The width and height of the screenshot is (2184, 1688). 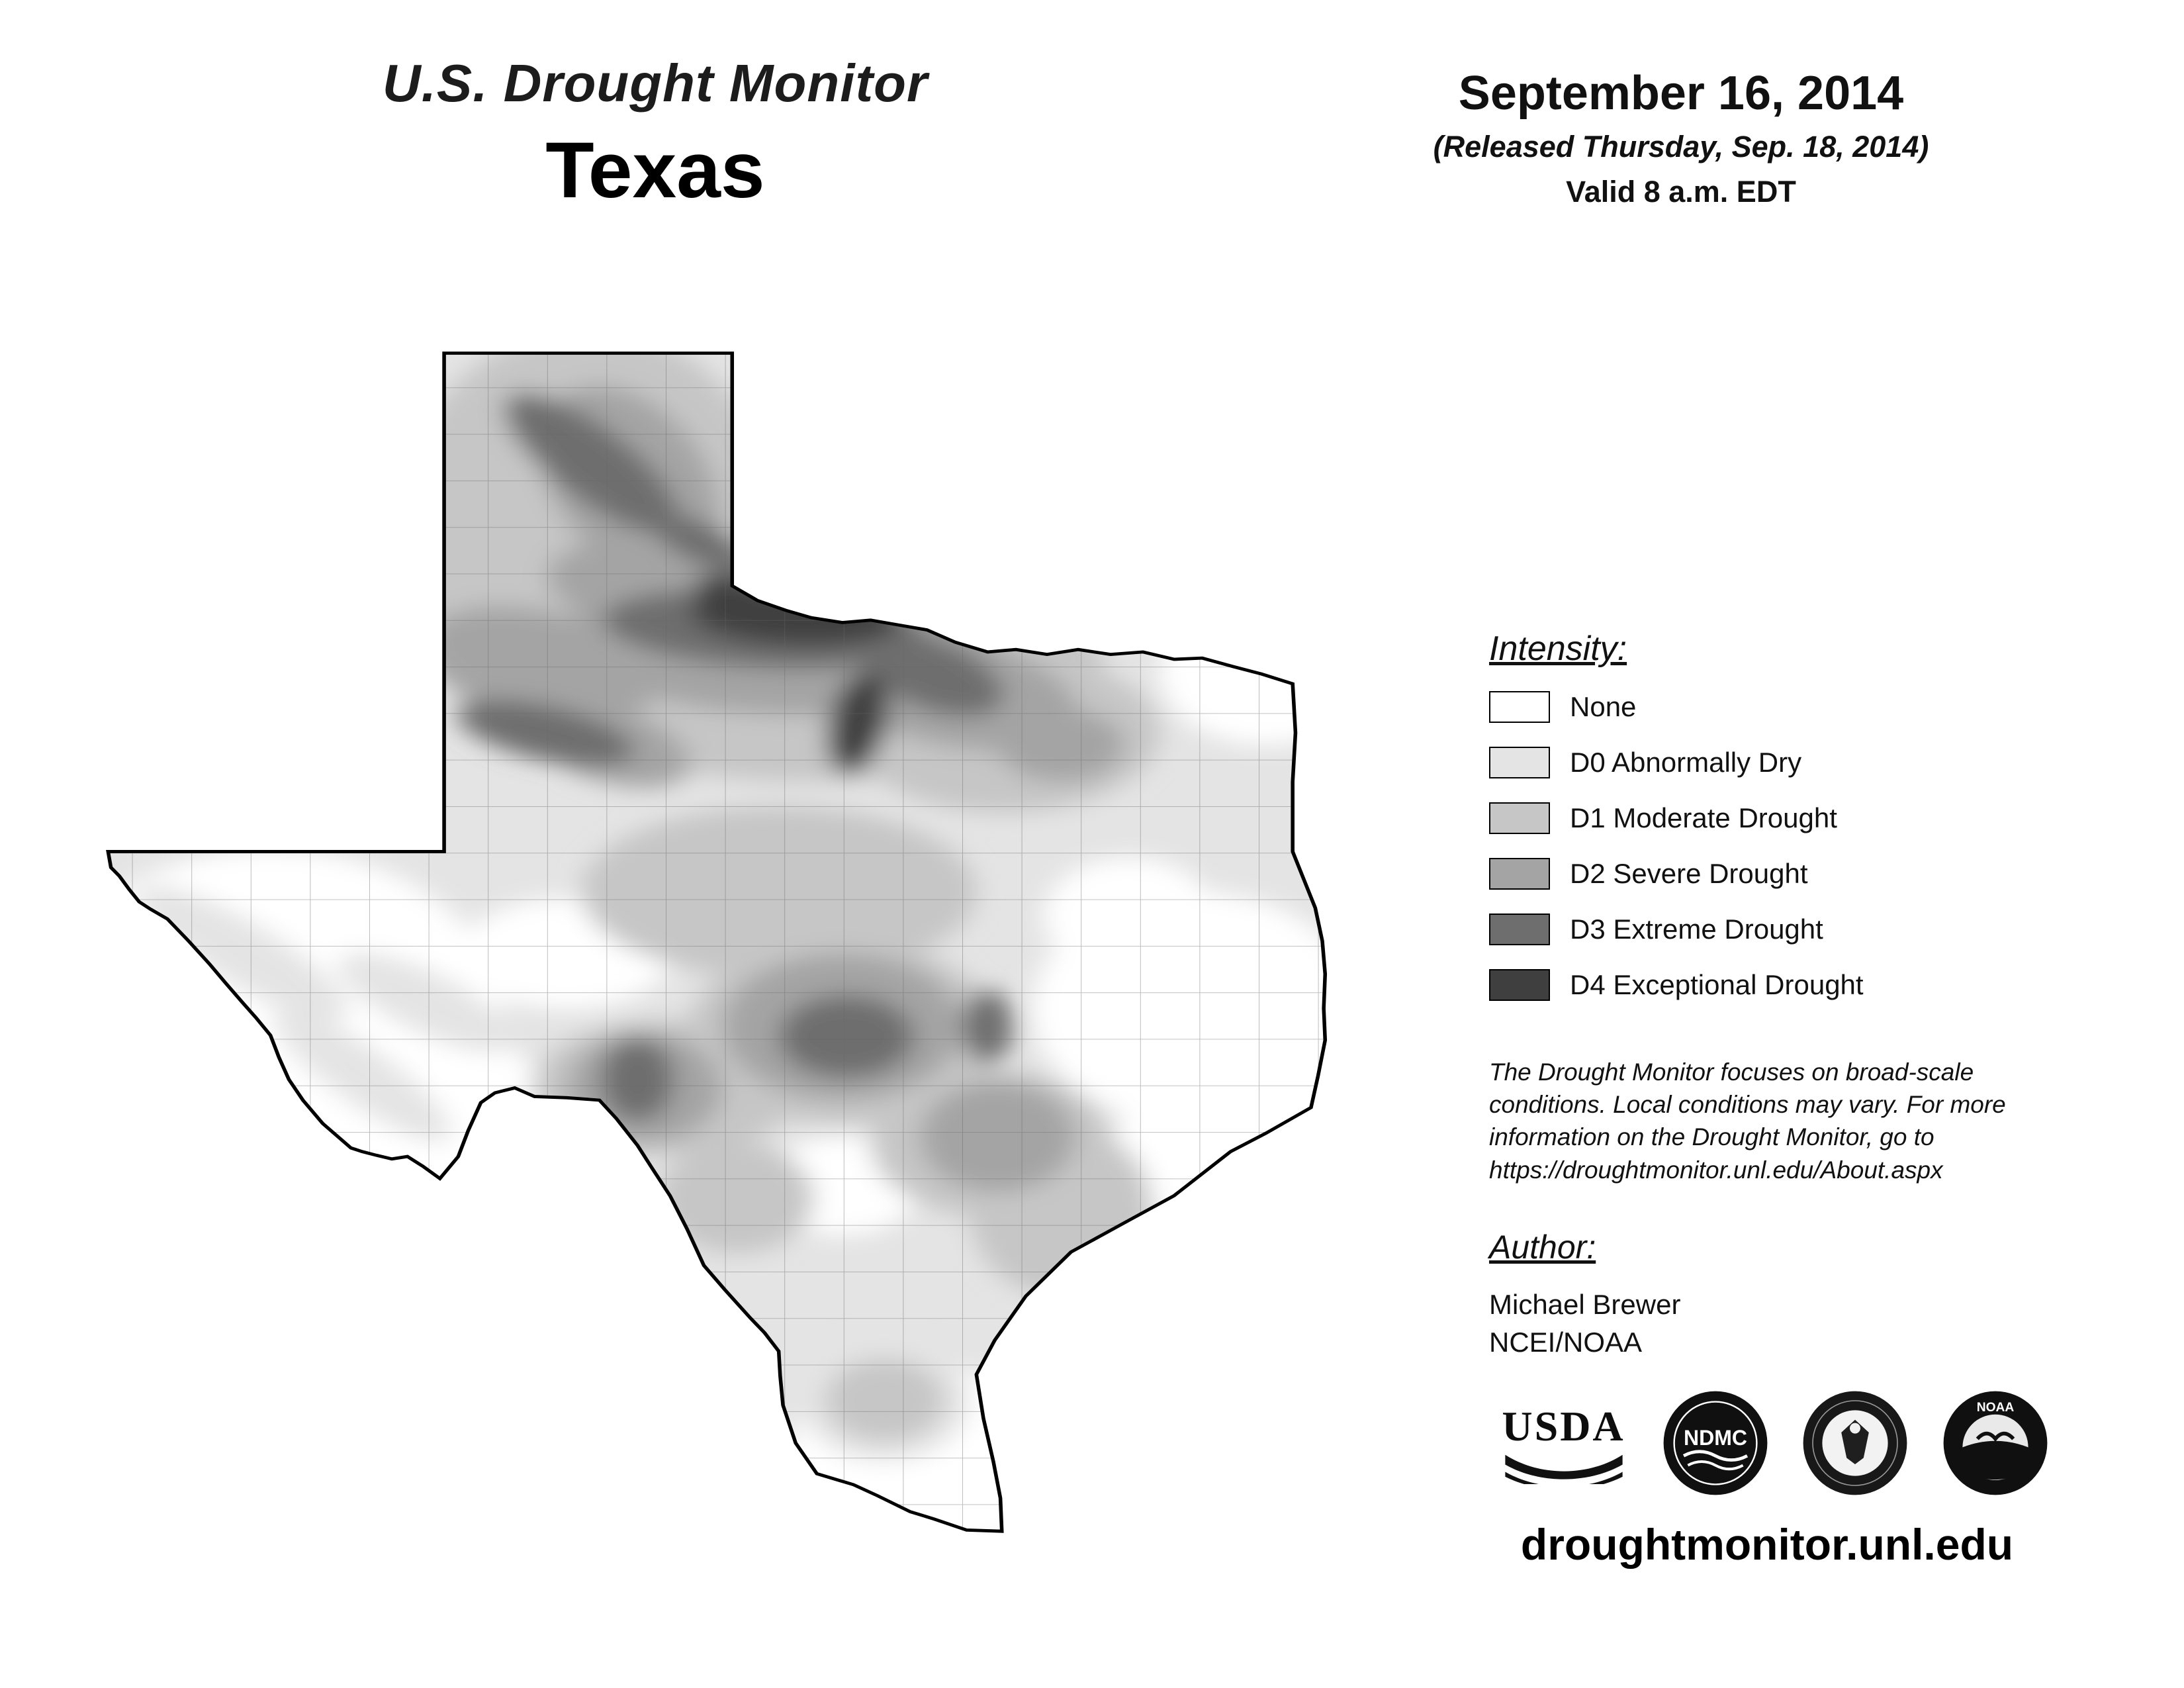 I want to click on legend-item-d0: D0 Abnormally Dry, so click(x=1676, y=762).